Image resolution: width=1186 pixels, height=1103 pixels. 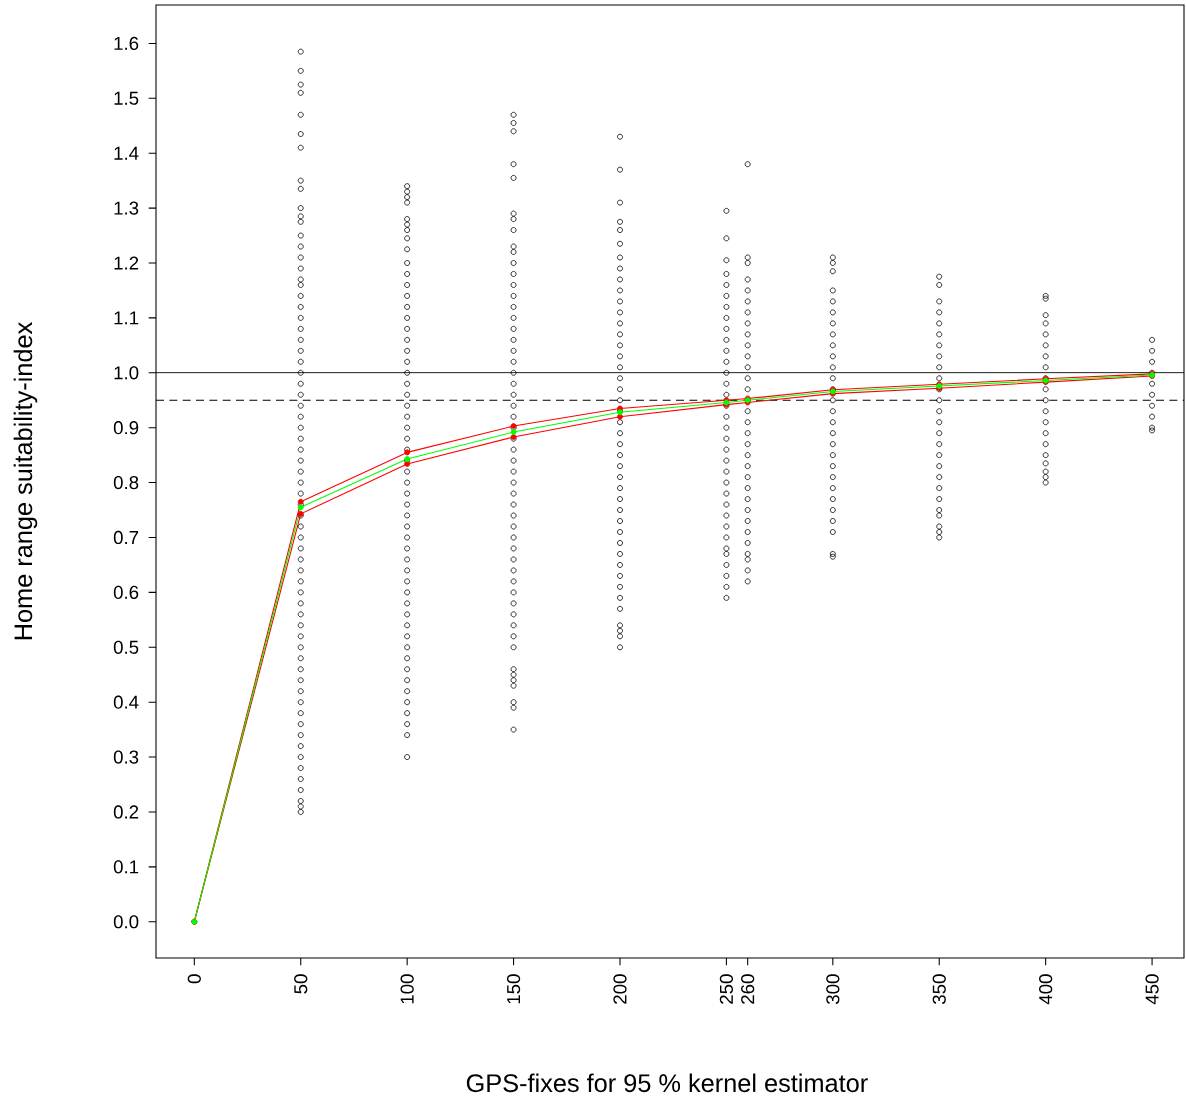 What do you see at coordinates (126, 647) in the screenshot?
I see `y-tick-label: 0.5` at bounding box center [126, 647].